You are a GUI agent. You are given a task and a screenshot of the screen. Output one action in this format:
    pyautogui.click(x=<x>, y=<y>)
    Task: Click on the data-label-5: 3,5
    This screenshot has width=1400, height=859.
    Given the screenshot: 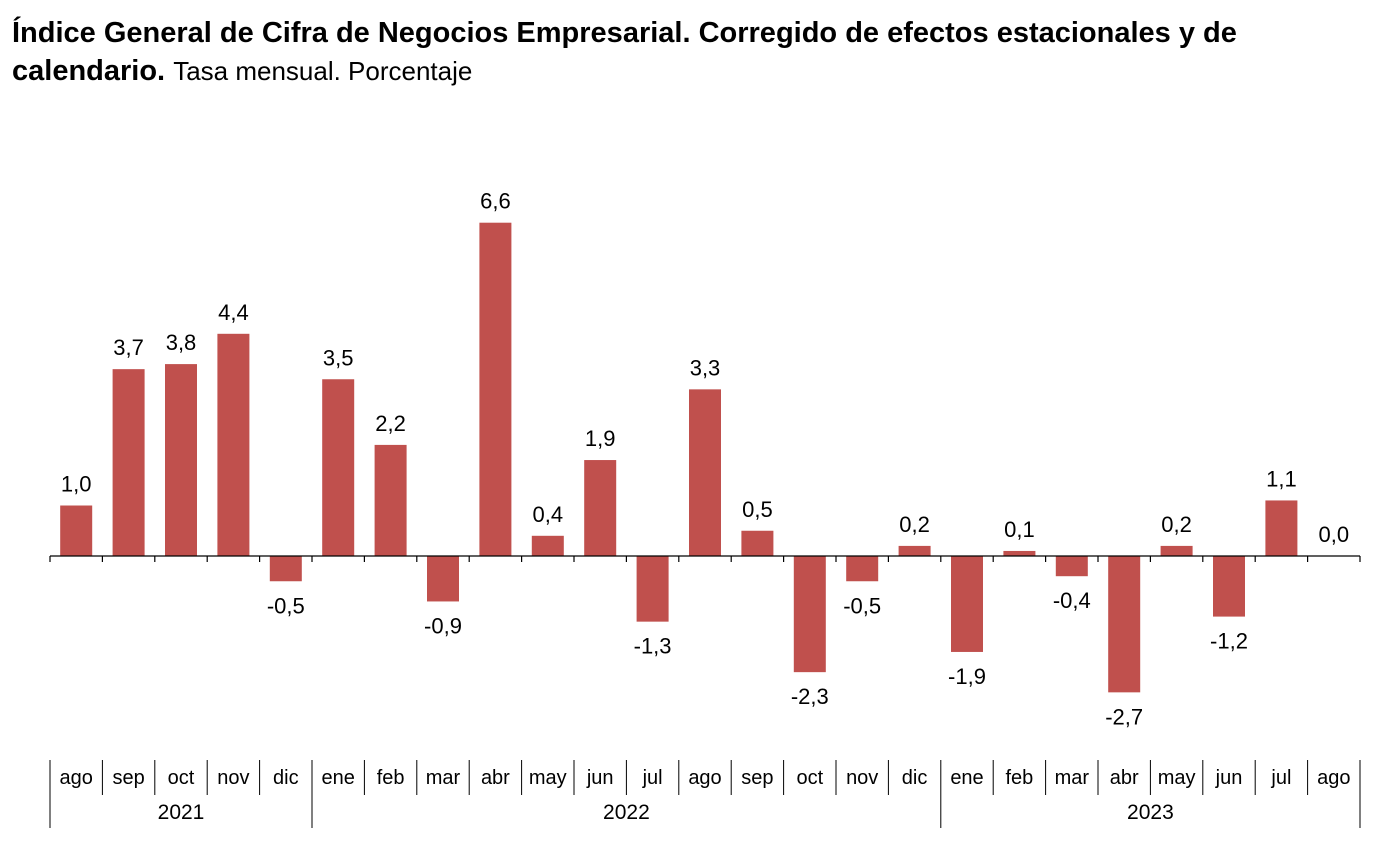 What is the action you would take?
    pyautogui.click(x=338, y=357)
    